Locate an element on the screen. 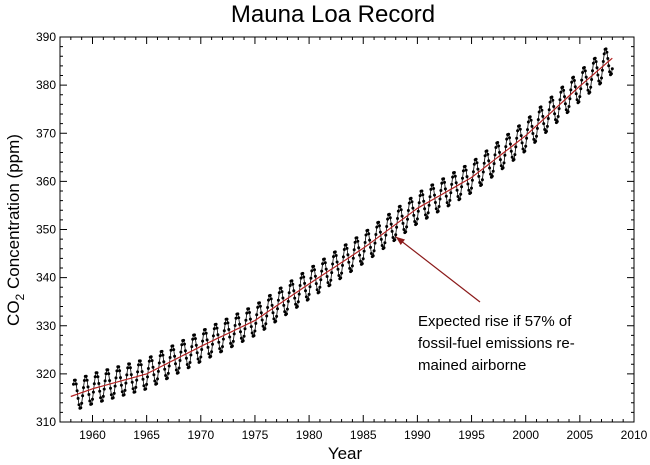 The image size is (650, 465). x-tick-label: 1980 is located at coordinates (309, 435).